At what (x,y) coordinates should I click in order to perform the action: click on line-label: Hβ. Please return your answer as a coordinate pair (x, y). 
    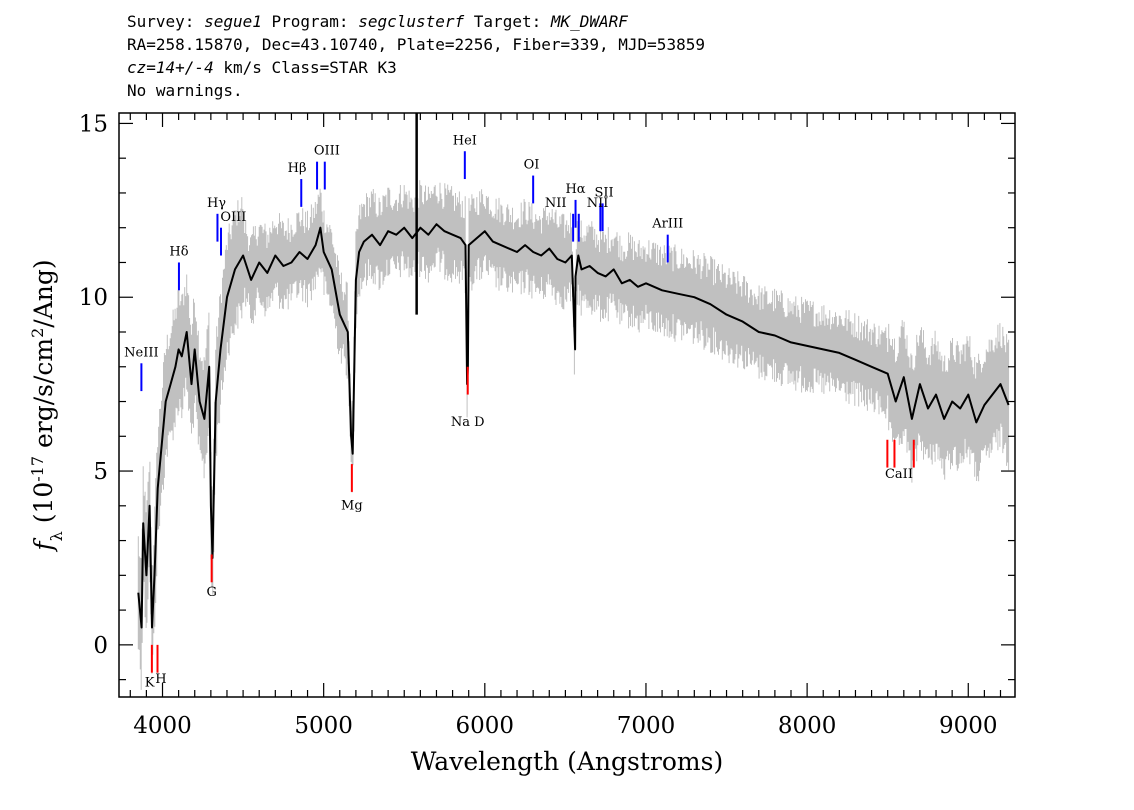
    Looking at the image, I should click on (297, 168).